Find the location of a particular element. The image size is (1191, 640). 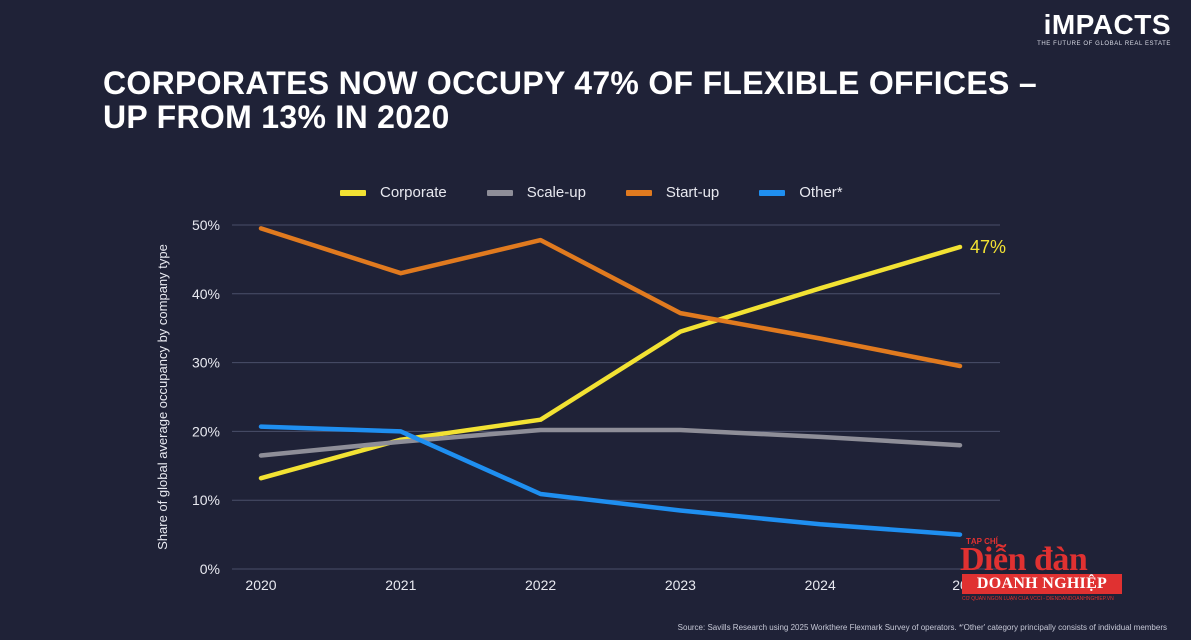

series-line-scaleup is located at coordinates (610, 442).